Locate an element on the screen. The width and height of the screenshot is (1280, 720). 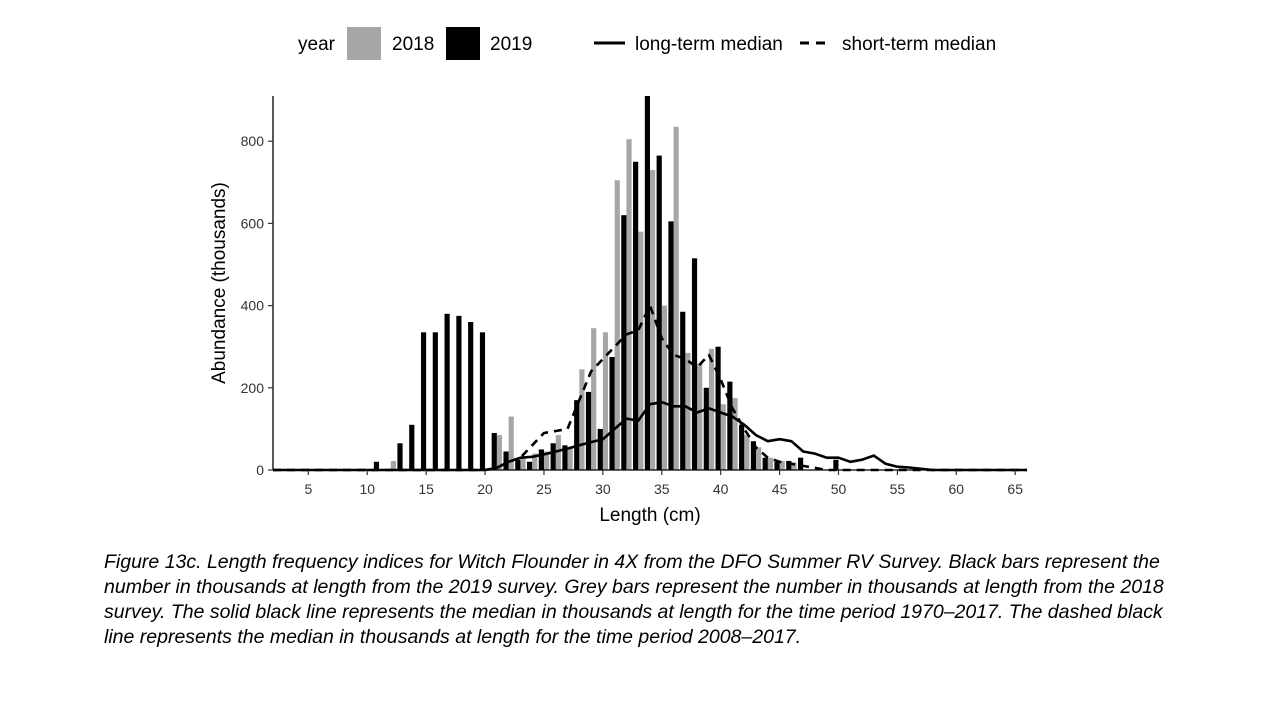
x-tick-label-30: 30 is located at coordinates (603, 489).